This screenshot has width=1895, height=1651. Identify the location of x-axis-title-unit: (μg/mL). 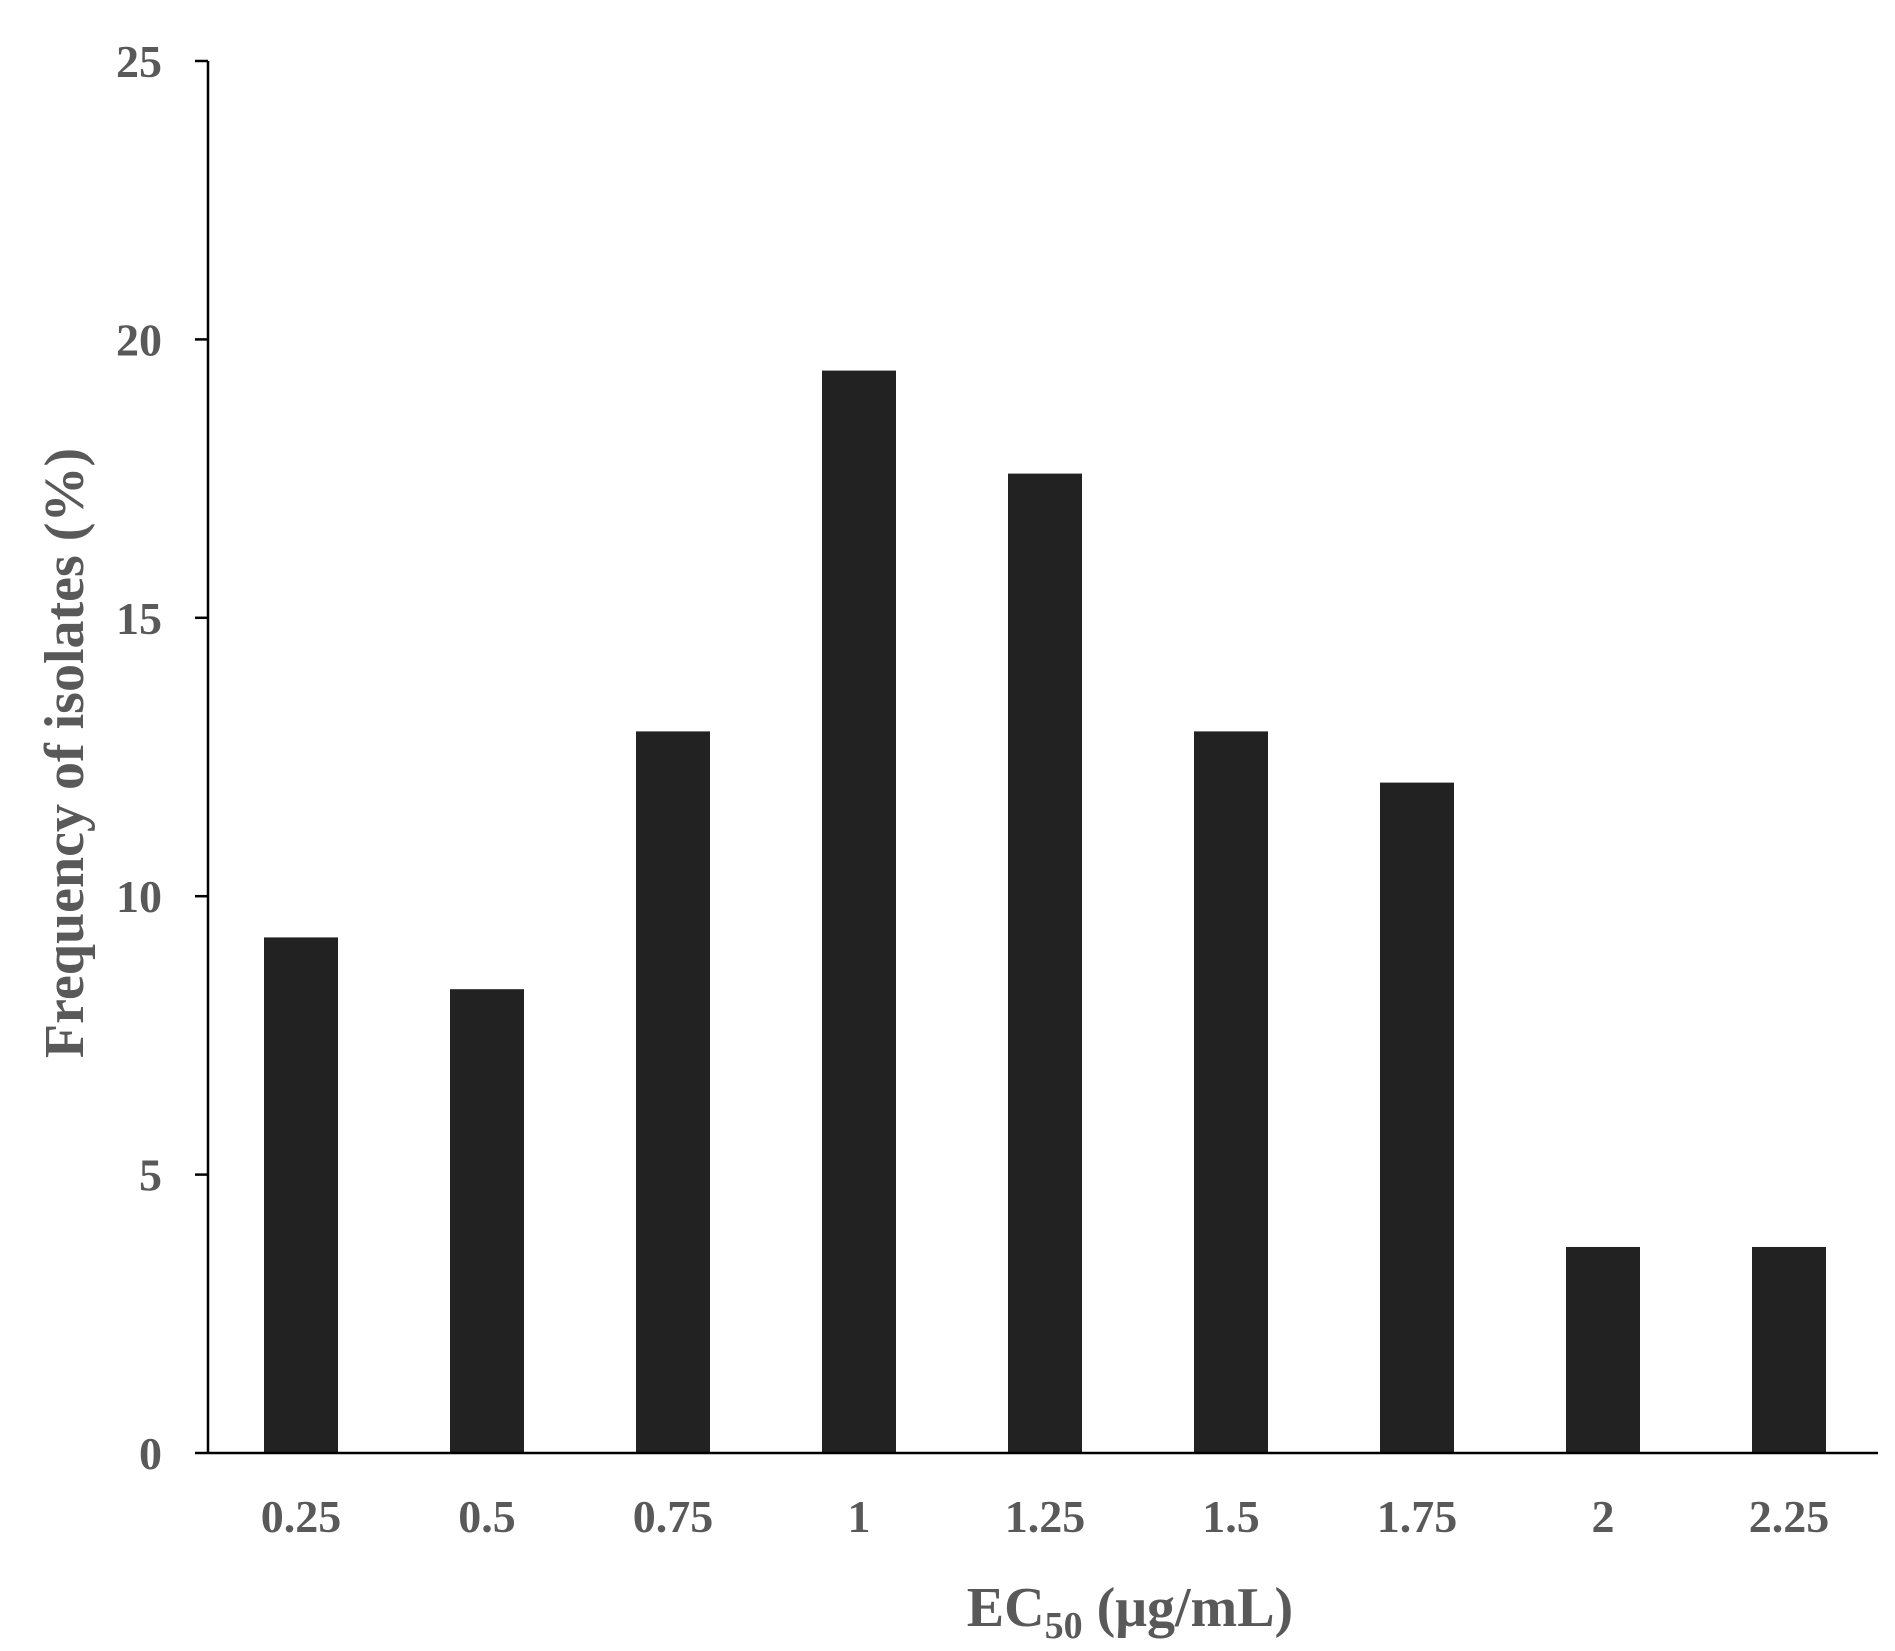
(1188, 1608).